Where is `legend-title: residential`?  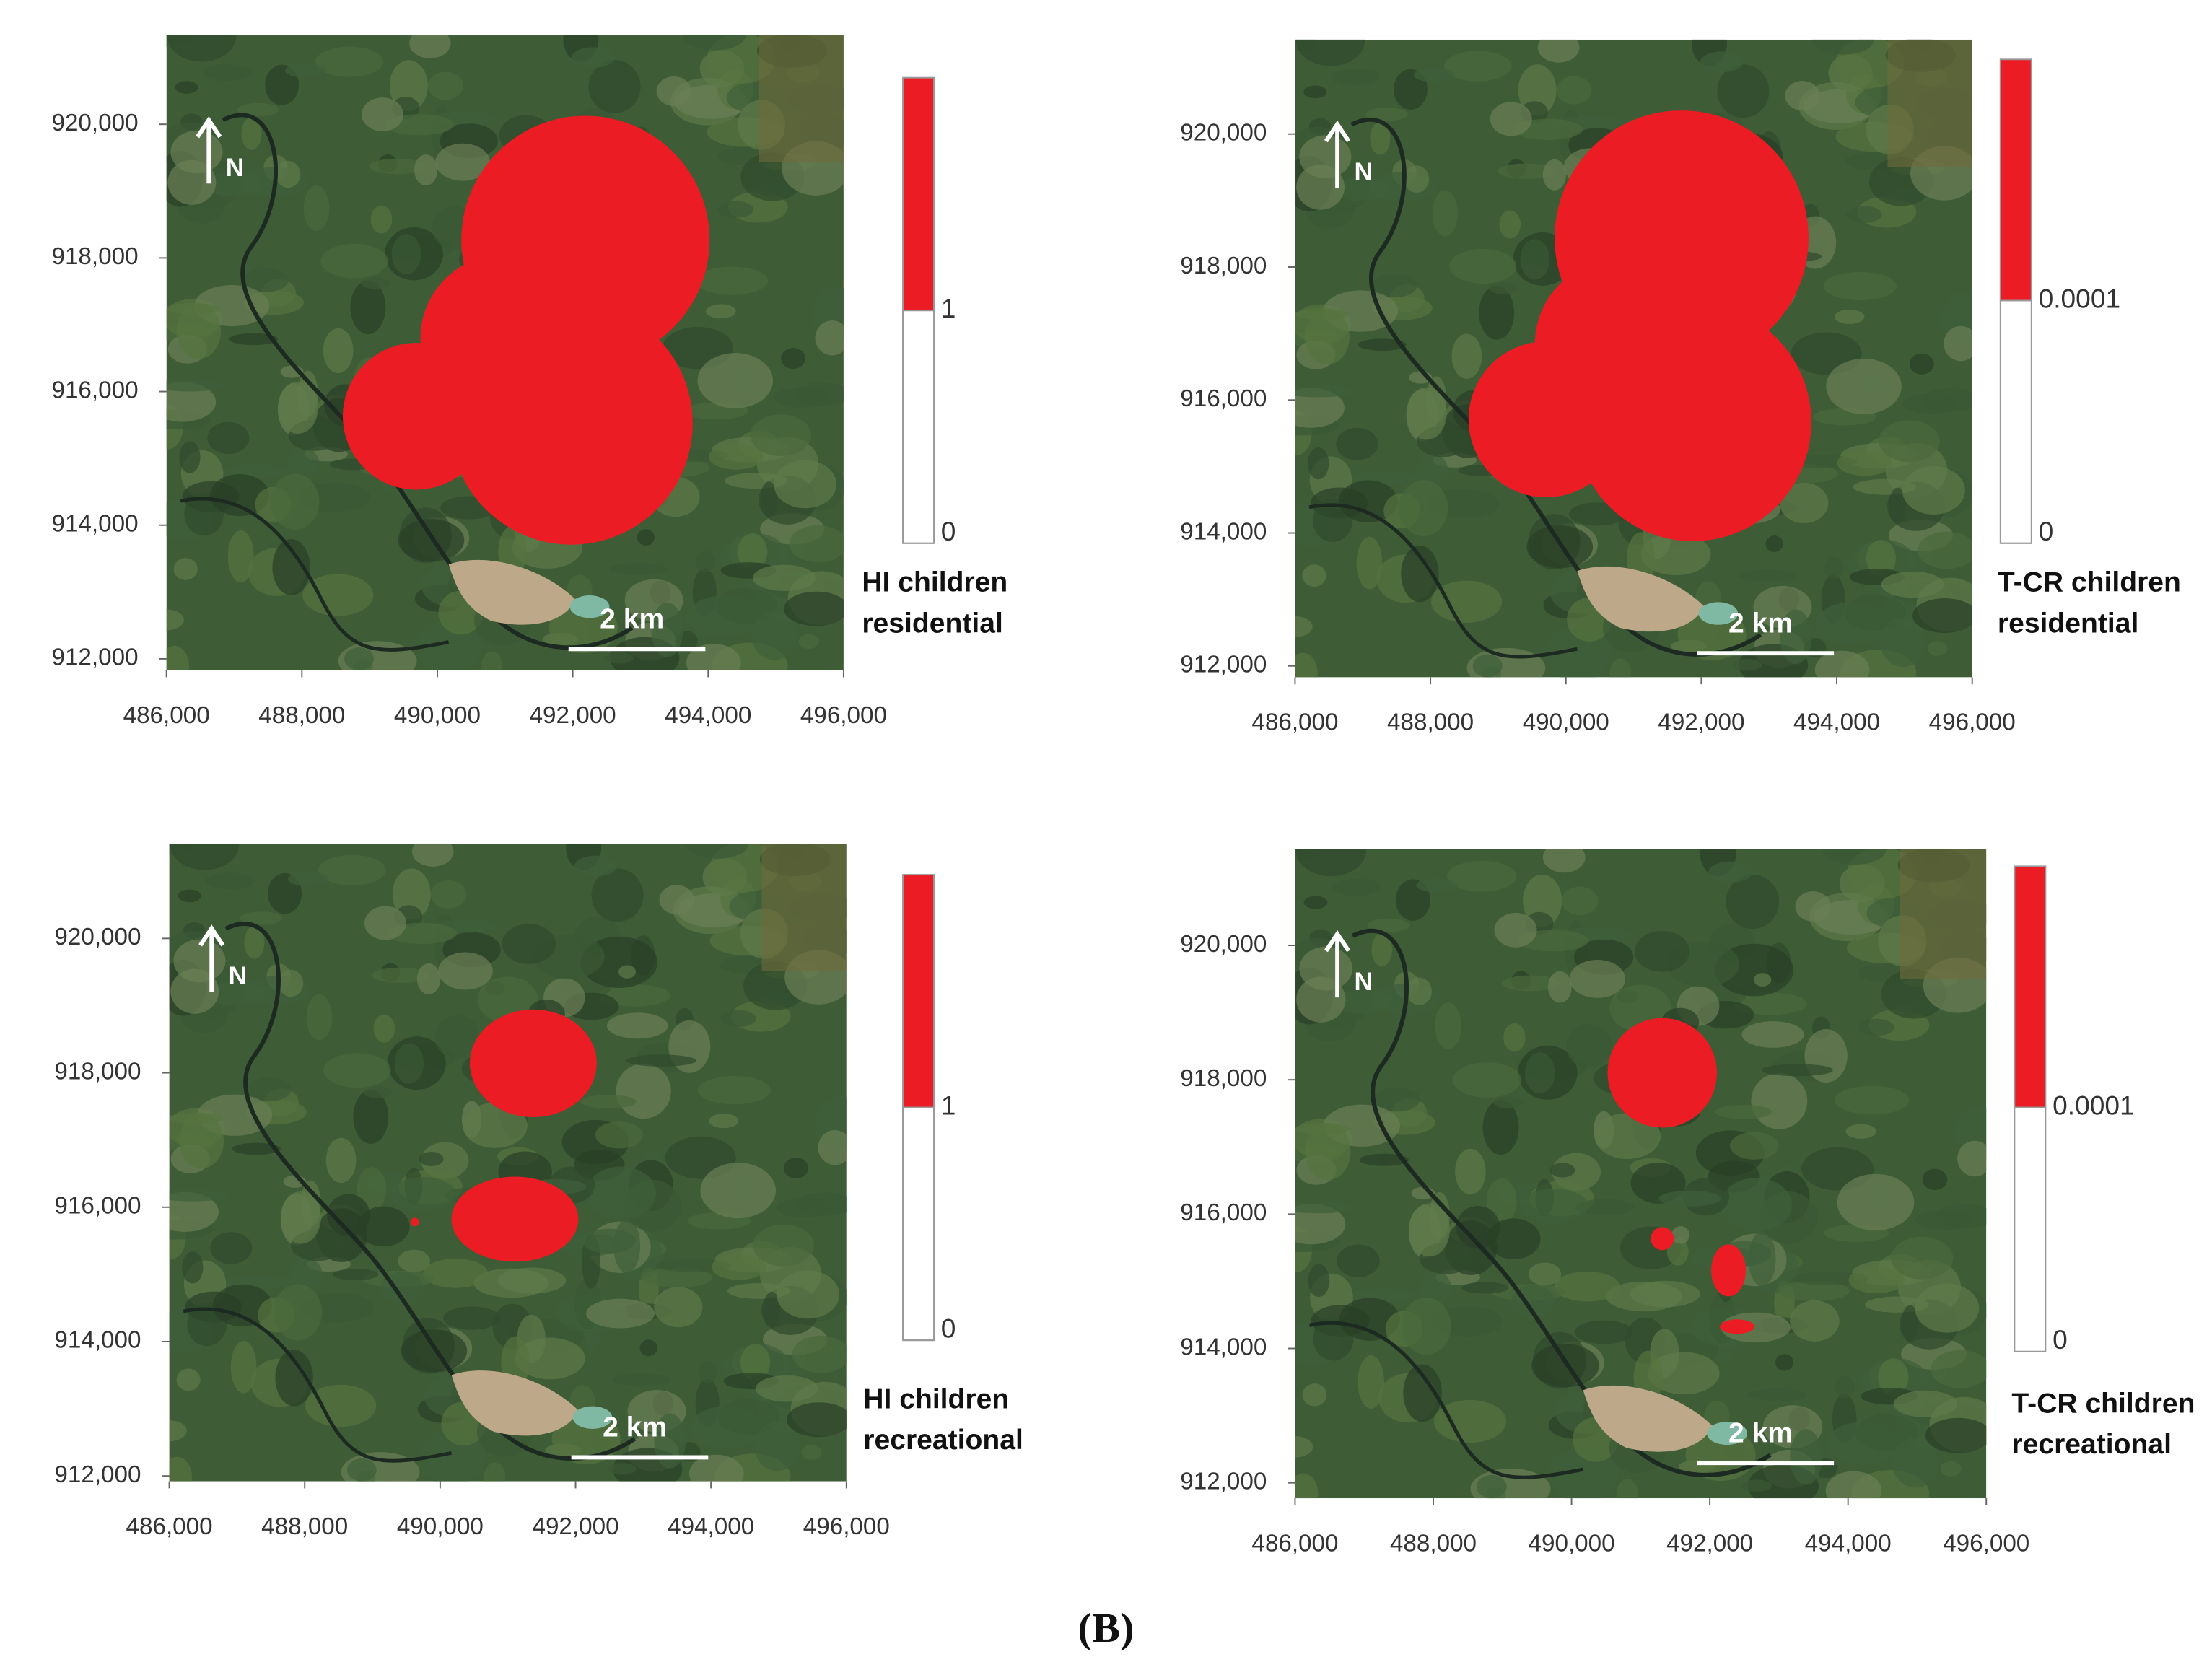
legend-title: residential is located at coordinates (932, 623).